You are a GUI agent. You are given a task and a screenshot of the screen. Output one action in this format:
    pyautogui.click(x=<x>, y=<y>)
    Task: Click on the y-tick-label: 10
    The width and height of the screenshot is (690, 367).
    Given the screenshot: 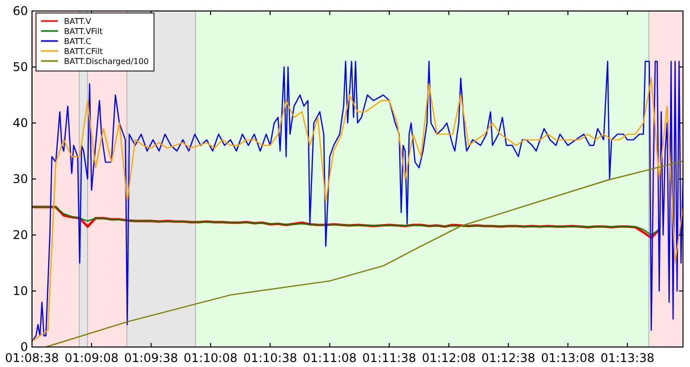 What is the action you would take?
    pyautogui.click(x=20, y=291)
    